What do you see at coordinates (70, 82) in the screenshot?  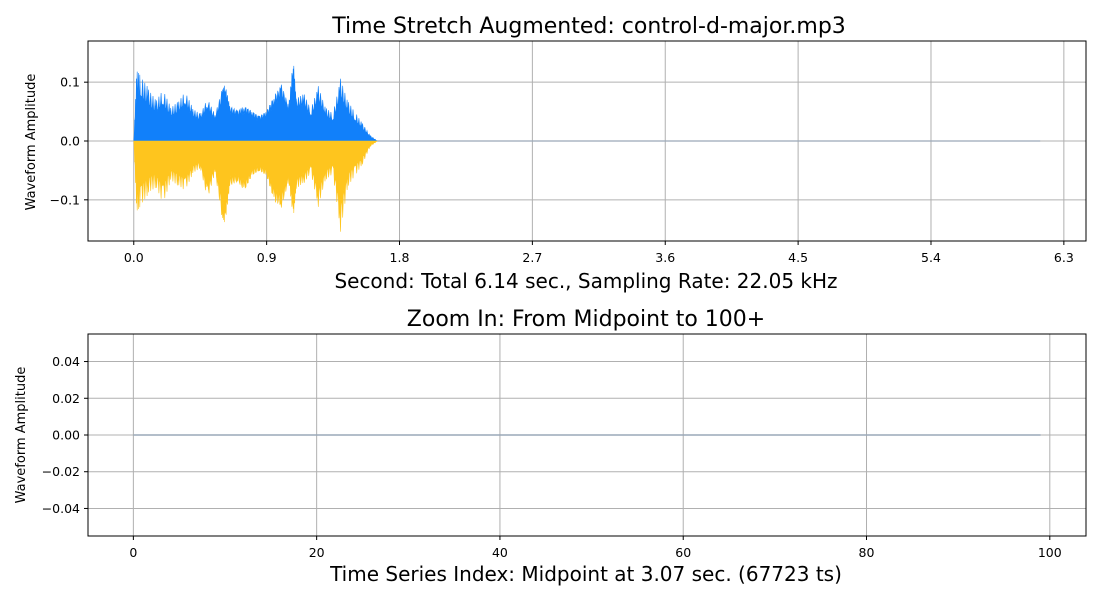 I see `y-tick-label: 0.1` at bounding box center [70, 82].